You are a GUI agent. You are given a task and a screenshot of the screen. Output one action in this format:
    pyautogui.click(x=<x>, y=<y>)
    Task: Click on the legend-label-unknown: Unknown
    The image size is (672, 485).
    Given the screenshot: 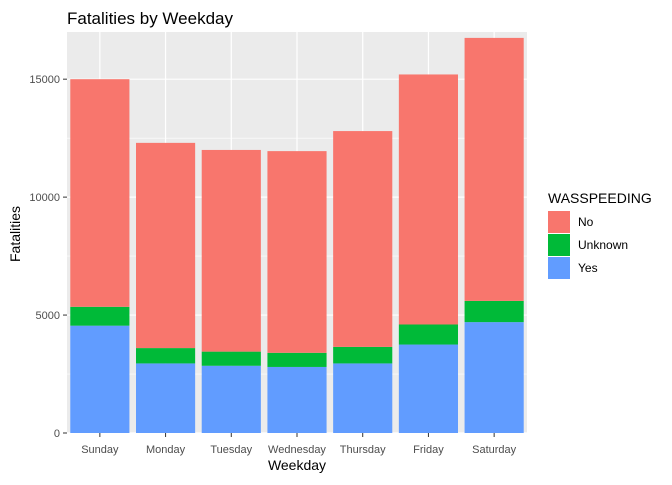 What is the action you would take?
    pyautogui.click(x=603, y=245)
    